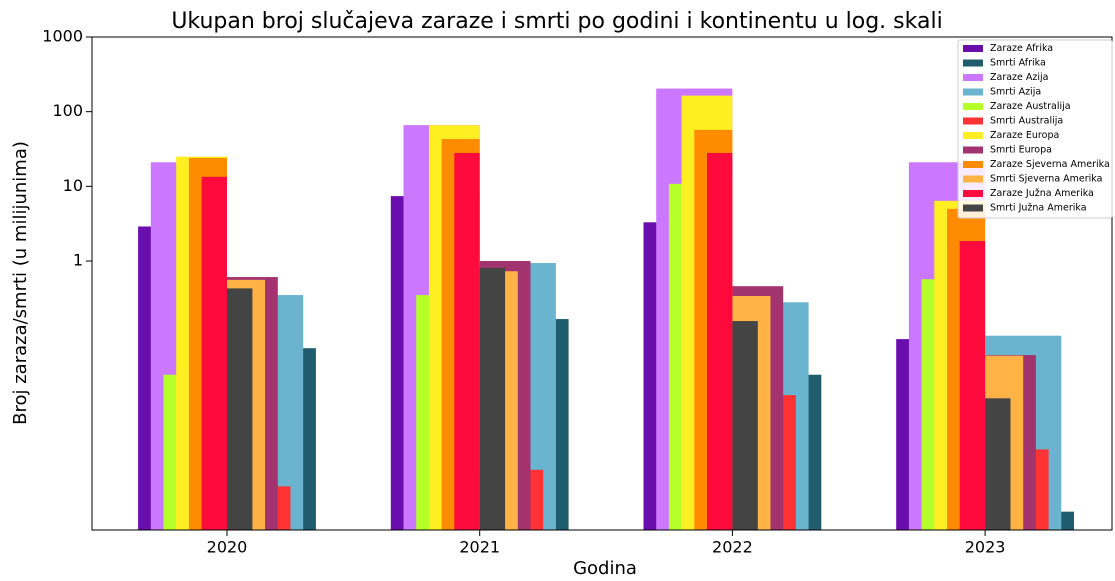 The image size is (1115, 581). What do you see at coordinates (62, 36) in the screenshot?
I see `y-tick-label: 1000` at bounding box center [62, 36].